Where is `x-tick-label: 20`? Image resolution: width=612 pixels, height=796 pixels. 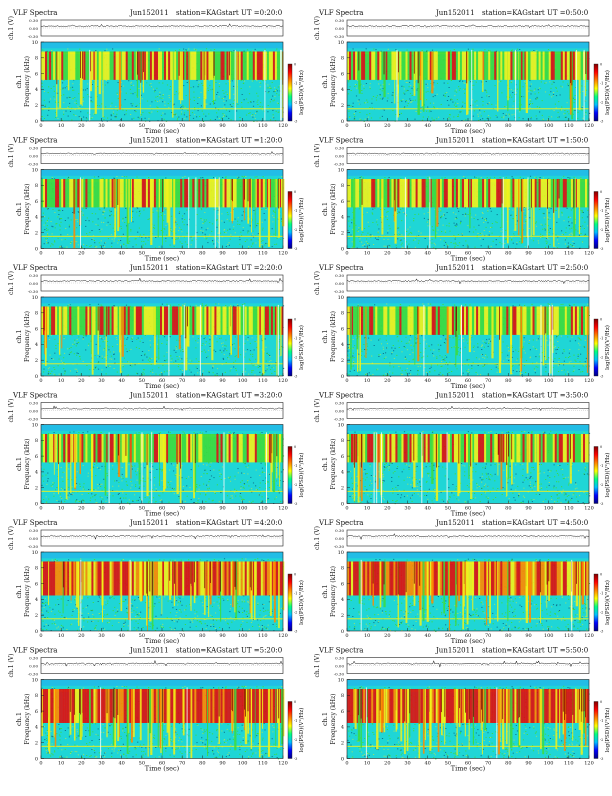
x-tick-label: 20 is located at coordinates (81, 126).